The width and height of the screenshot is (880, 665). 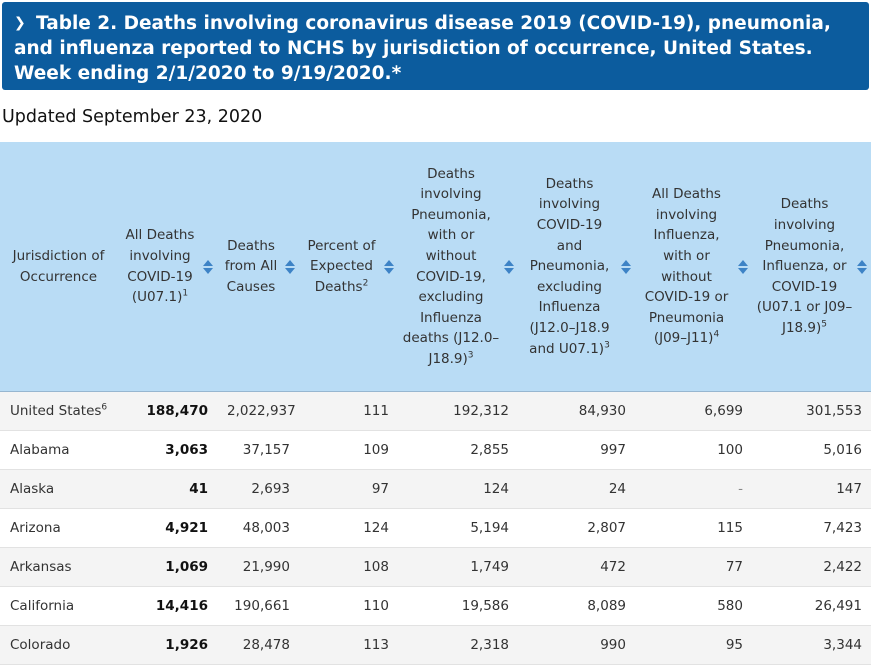 I want to click on influenza-cell: 77, so click(x=693, y=567).